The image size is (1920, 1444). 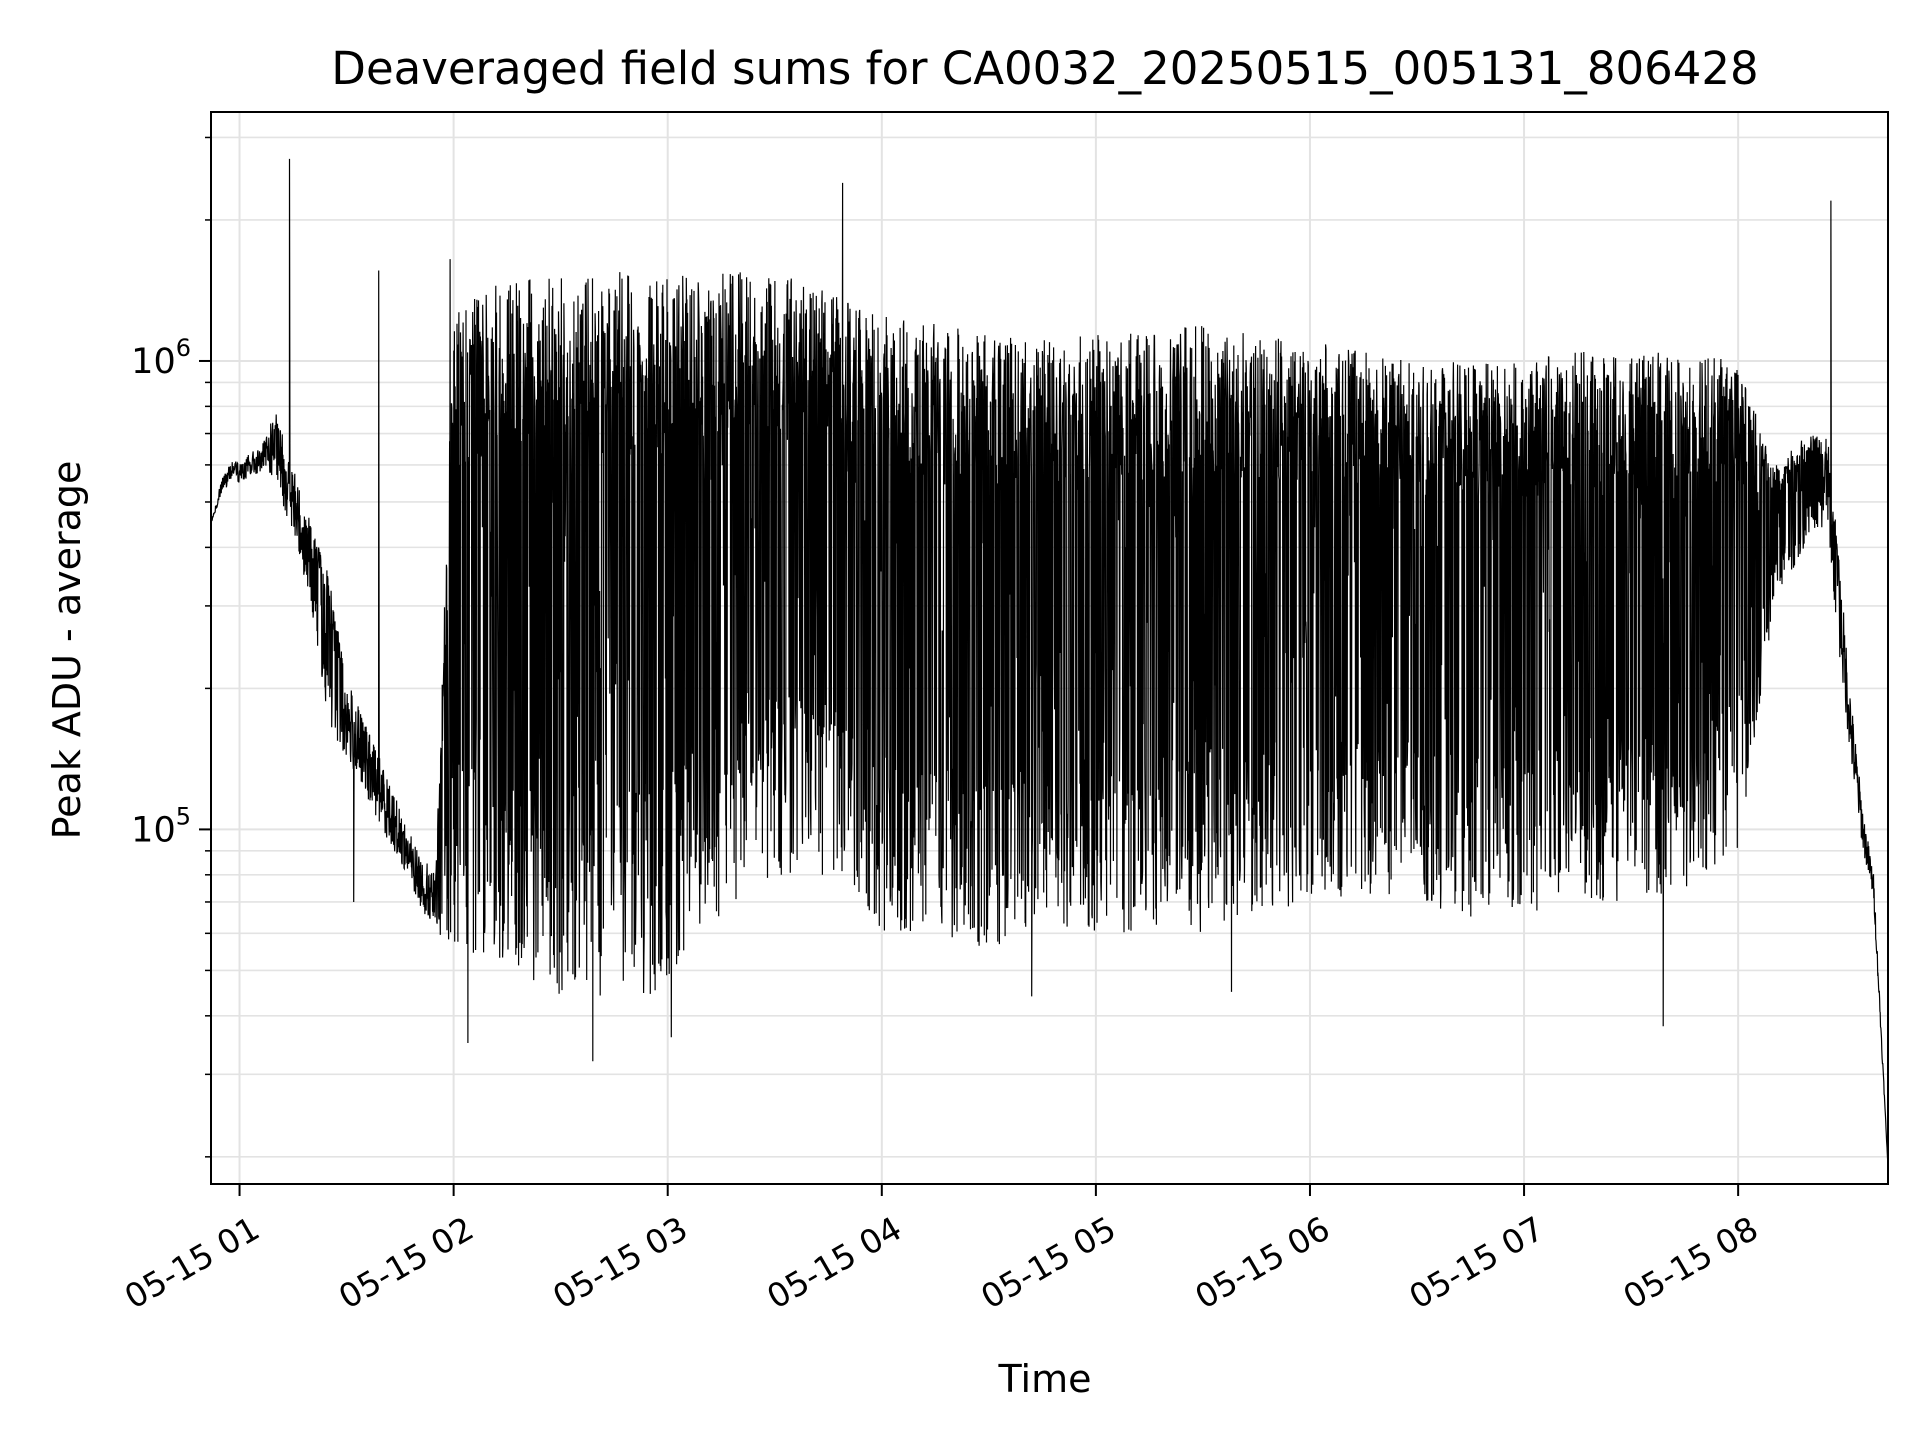 What do you see at coordinates (171, 647) in the screenshot?
I see `y-axis: 10⁵ 10⁶` at bounding box center [171, 647].